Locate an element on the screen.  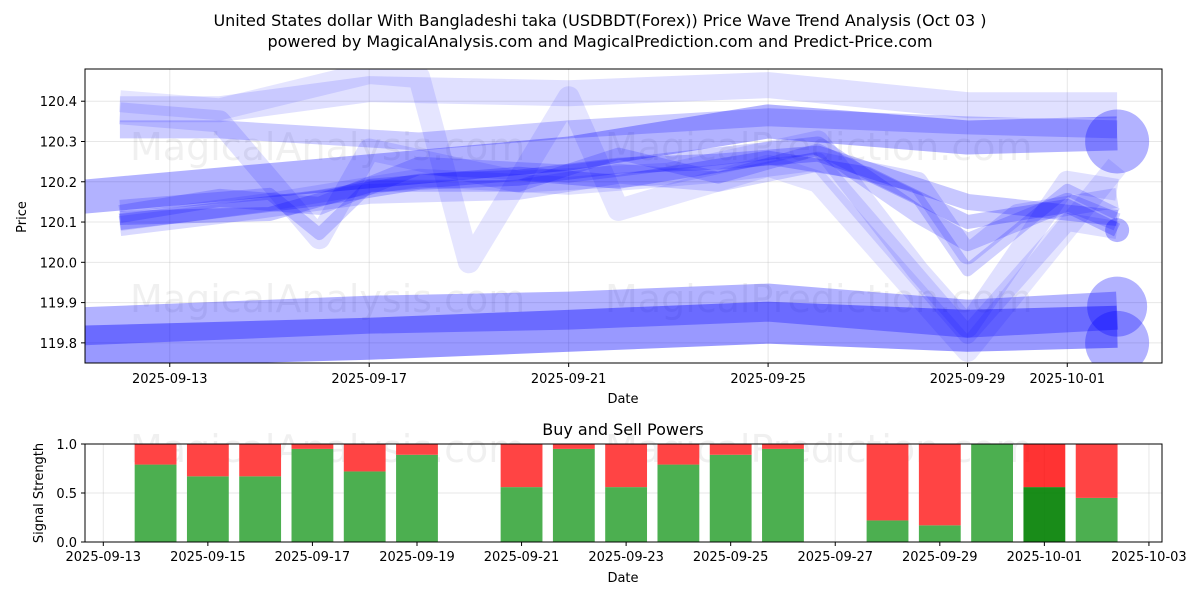
bottom-y-tick-label: 1.0 is located at coordinates (66, 445).